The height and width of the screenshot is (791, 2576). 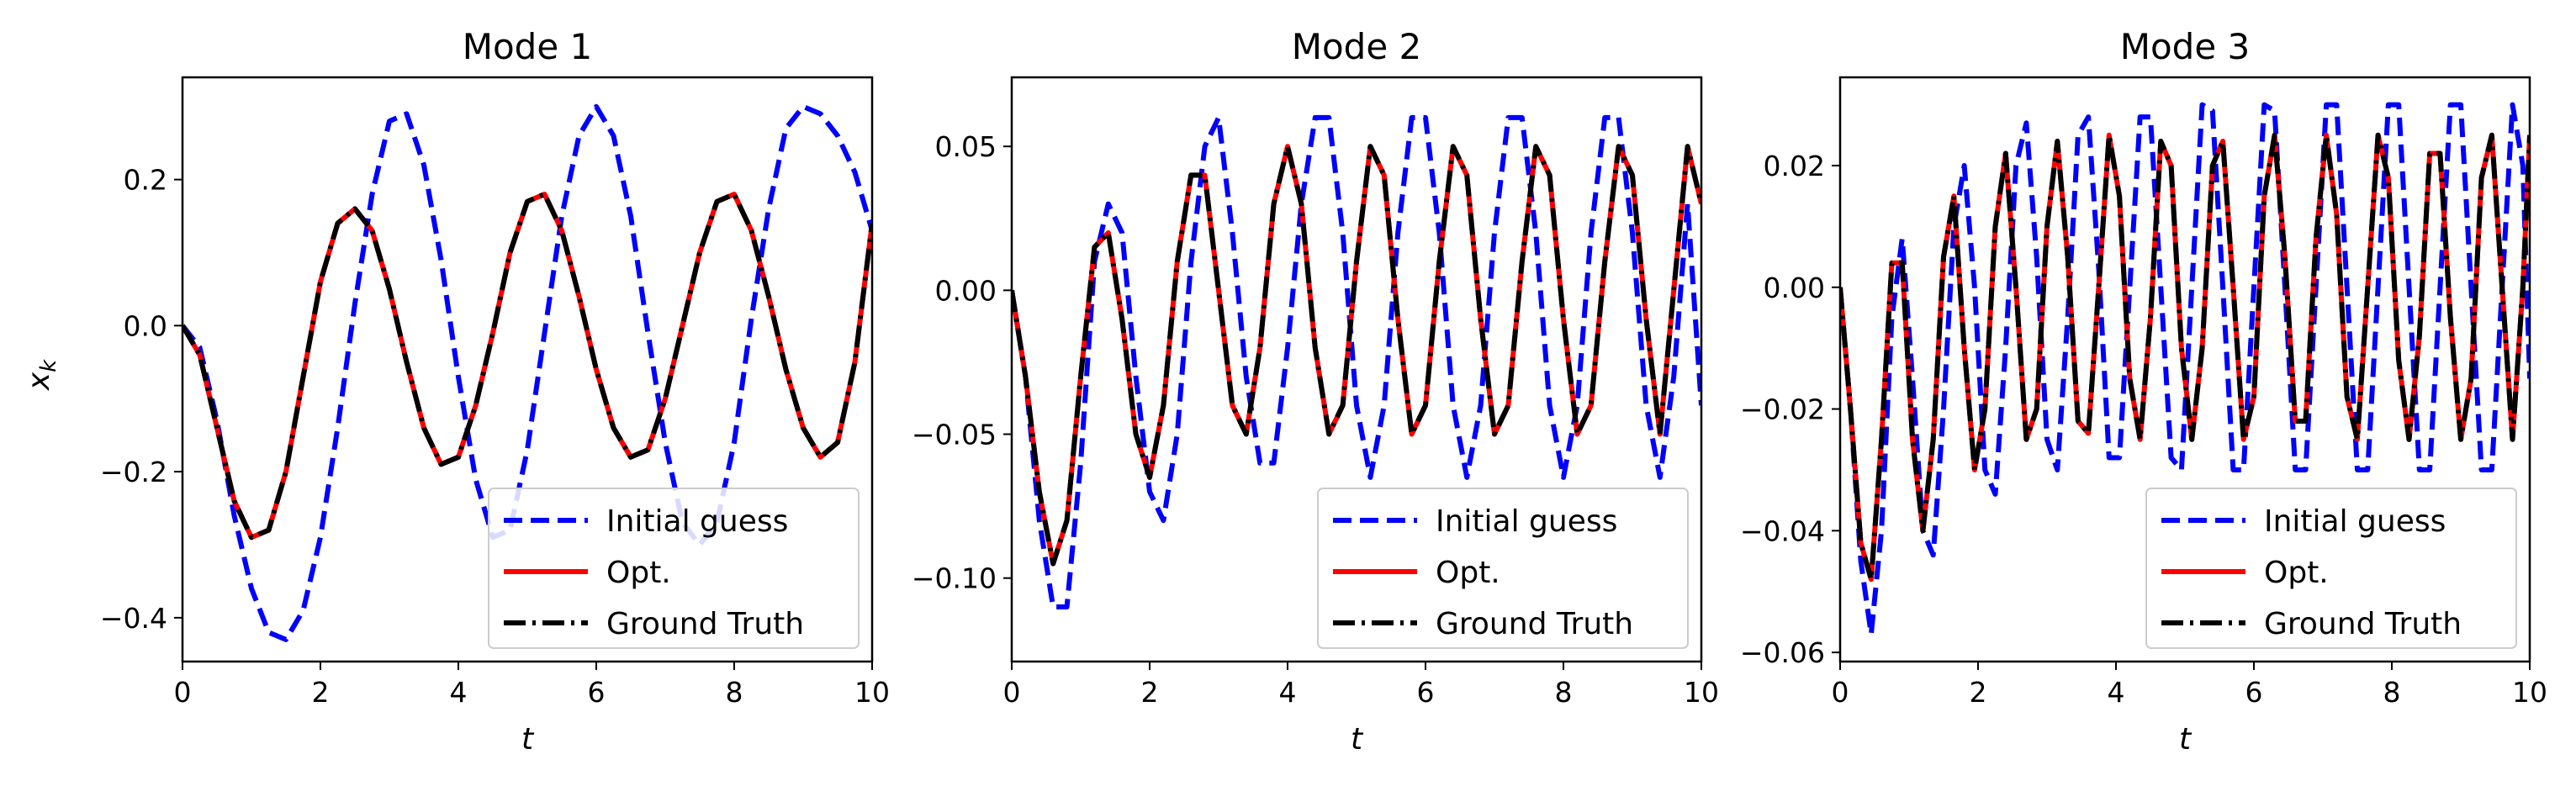 What do you see at coordinates (1357, 47) in the screenshot?
I see `panel-title: Mode 2` at bounding box center [1357, 47].